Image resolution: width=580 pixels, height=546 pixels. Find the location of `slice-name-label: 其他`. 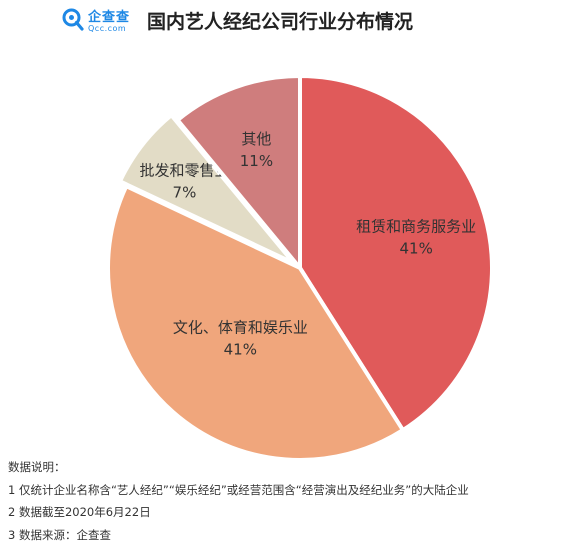

slice-name-label: 其他 is located at coordinates (256, 139).